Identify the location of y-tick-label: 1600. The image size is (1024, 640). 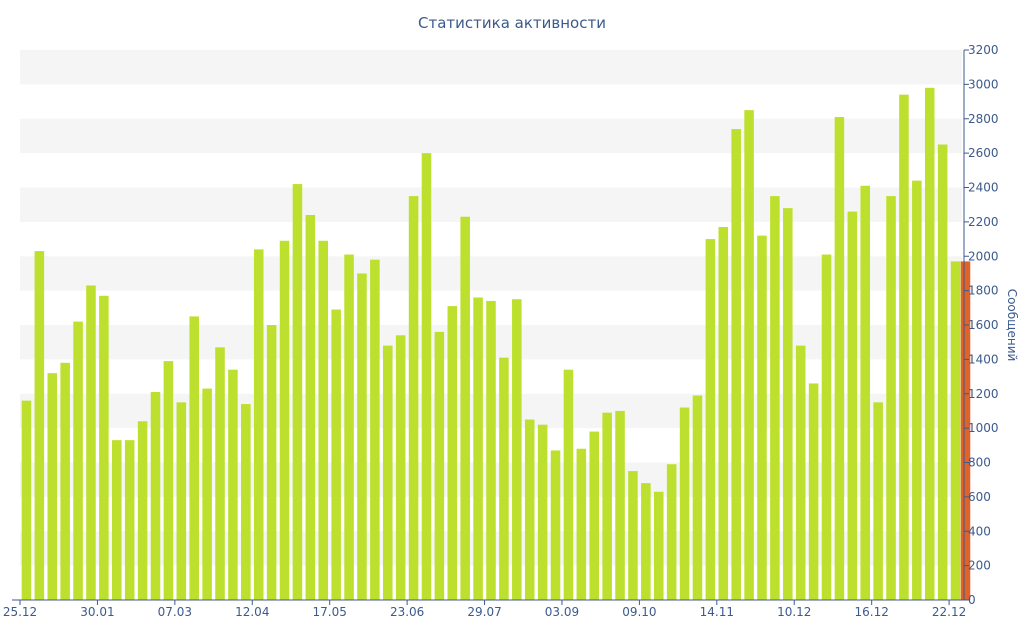
(983, 325).